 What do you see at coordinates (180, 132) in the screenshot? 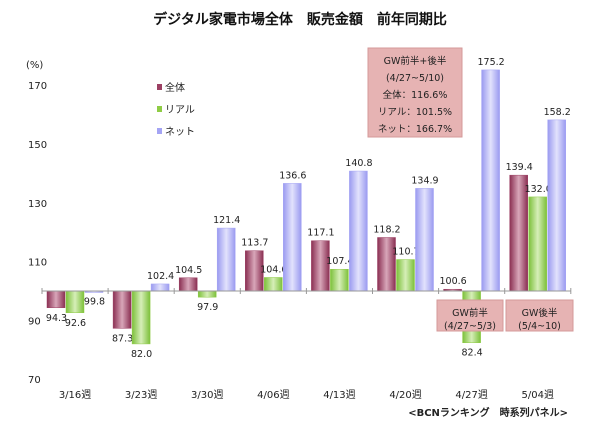
I see `legend-label: ネット` at bounding box center [180, 132].